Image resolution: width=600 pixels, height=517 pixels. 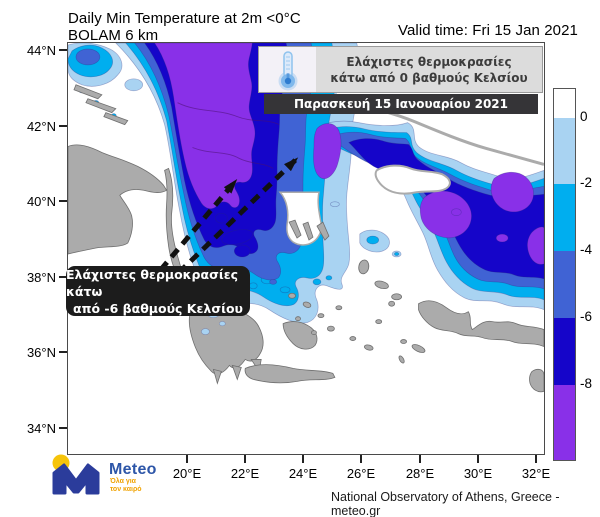 What do you see at coordinates (41, 201) in the screenshot?
I see `lat-label: 40°N` at bounding box center [41, 201].